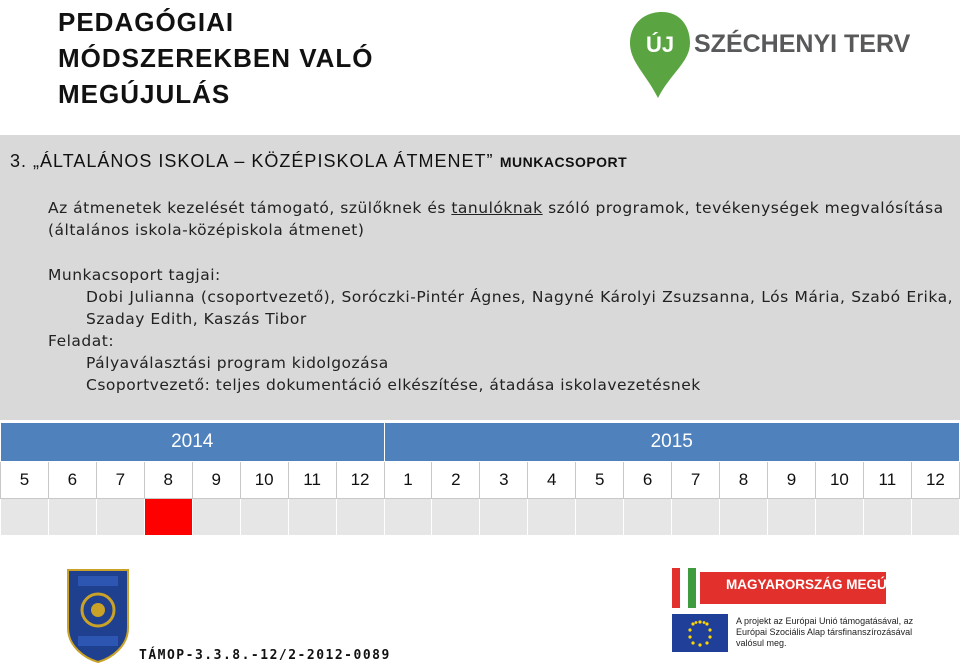 Image resolution: width=960 pixels, height=666 pixels. I want to click on month-cell: 2, so click(456, 480).